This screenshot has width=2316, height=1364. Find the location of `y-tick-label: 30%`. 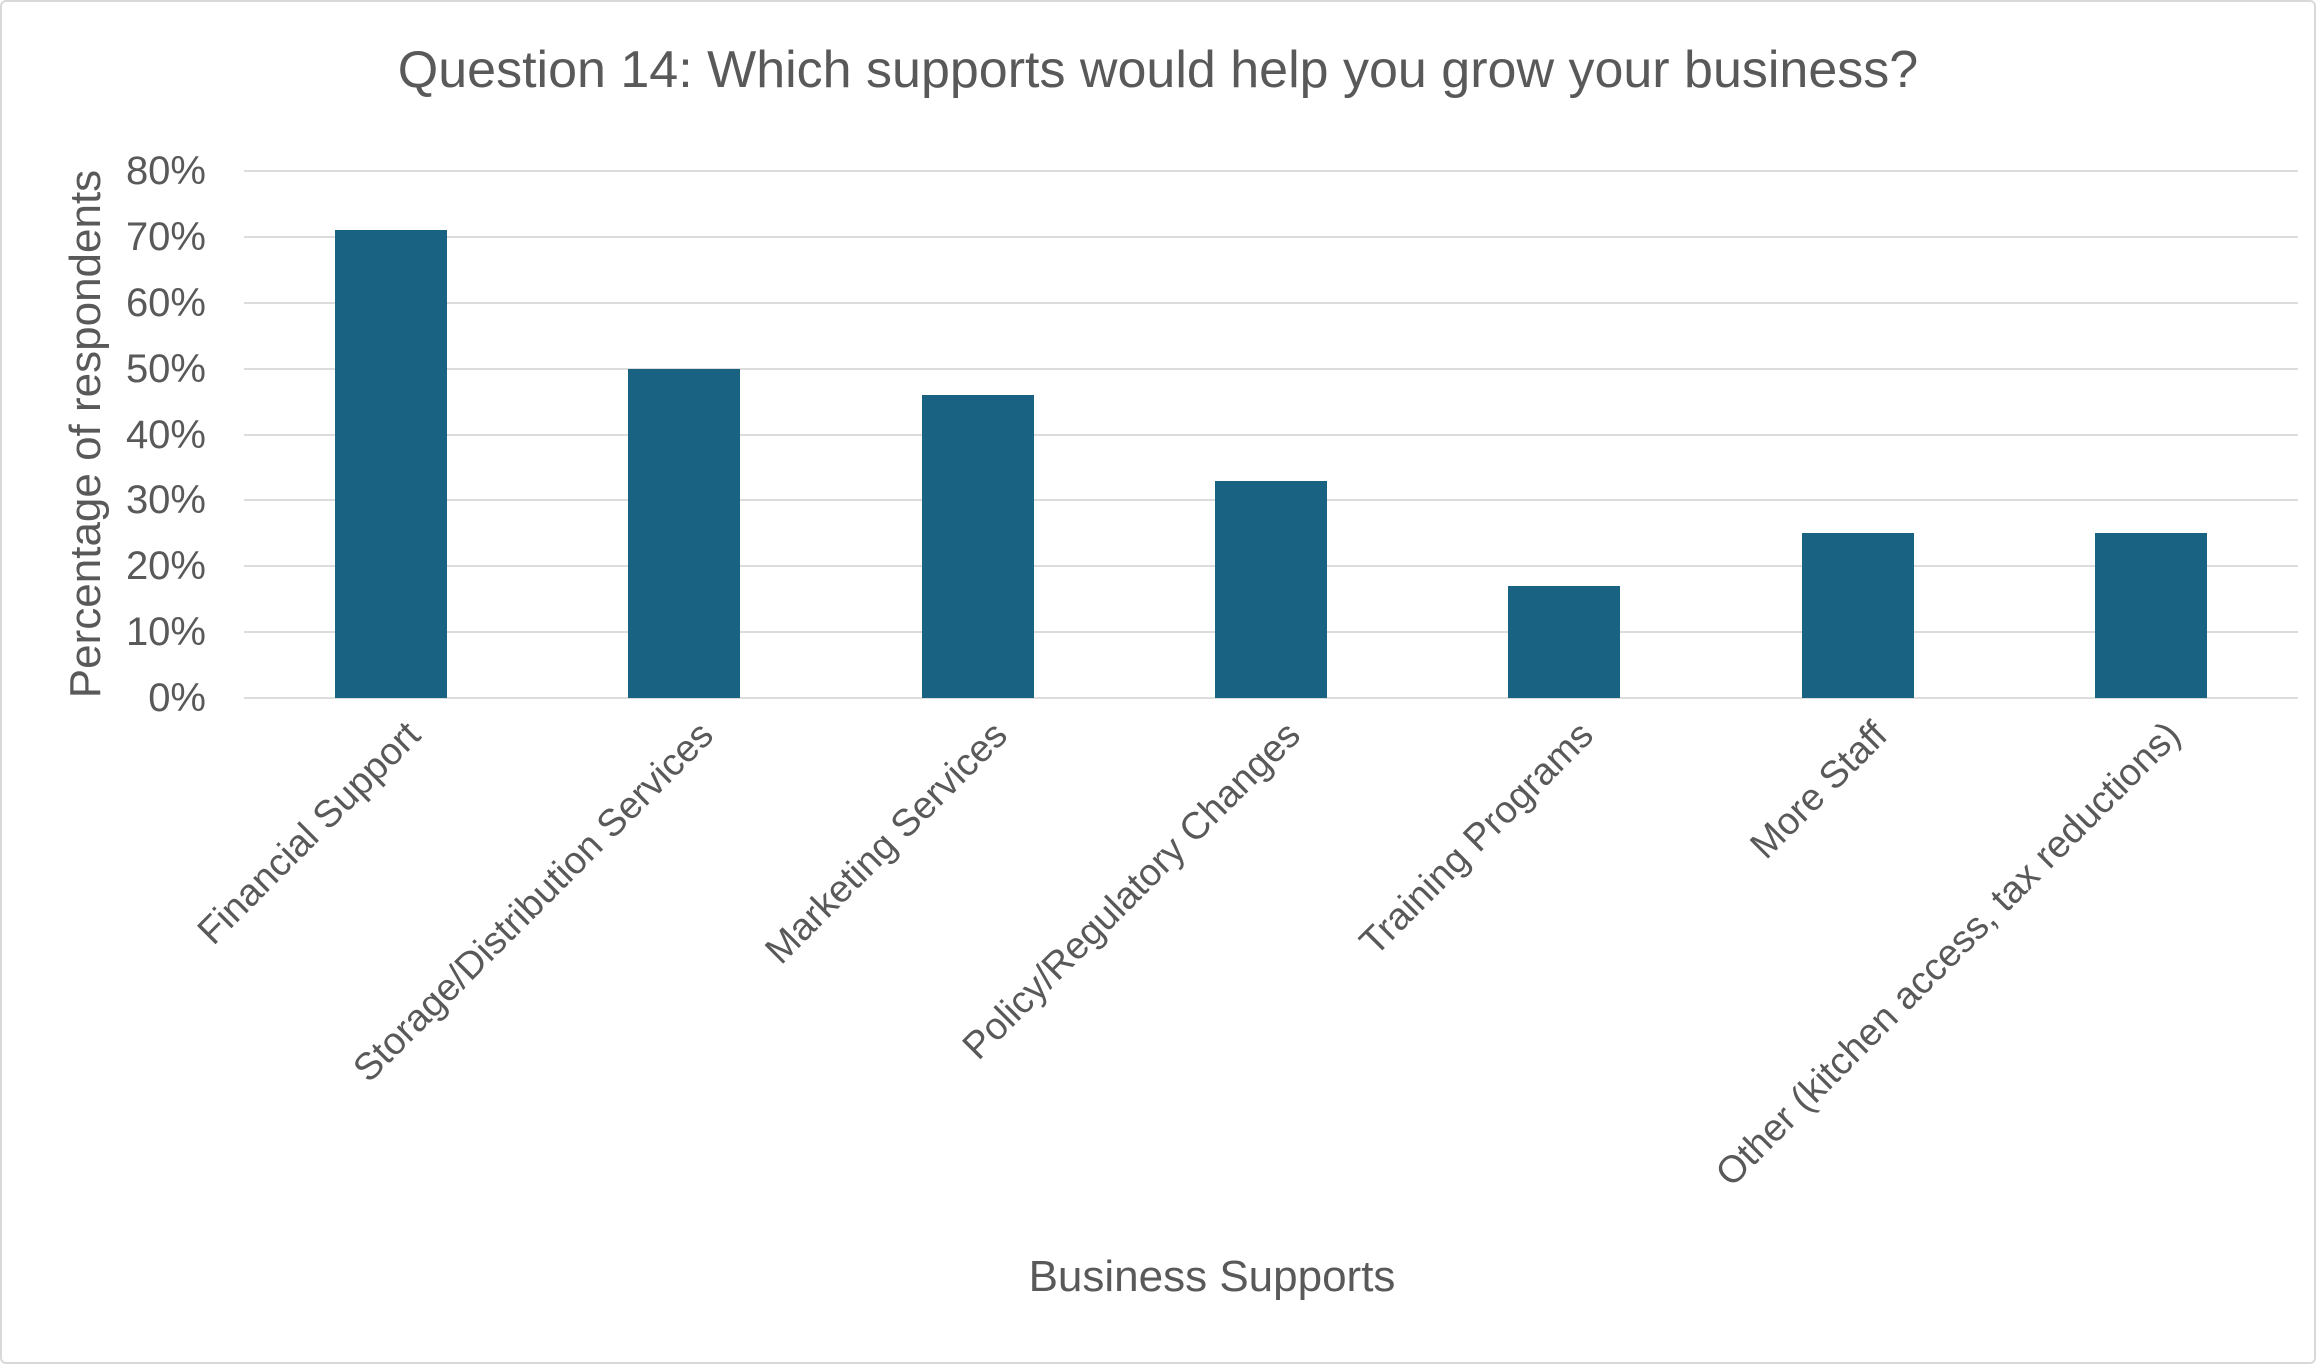

y-tick-label: 30% is located at coordinates (165, 500).